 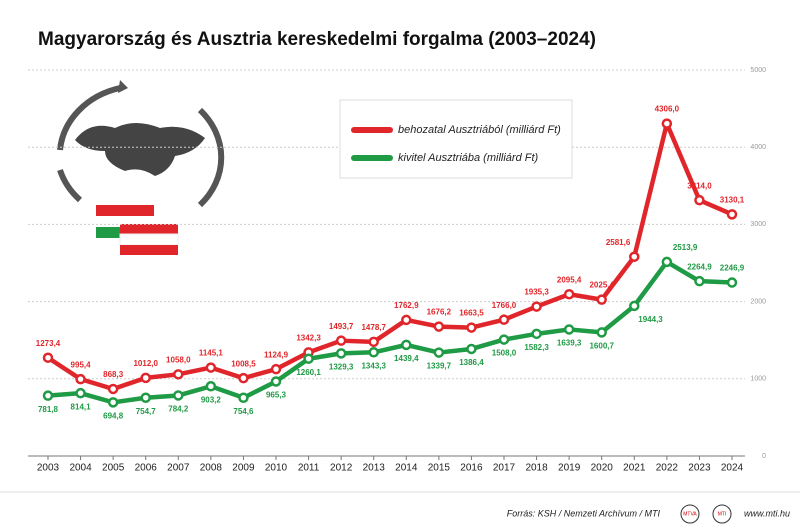 What do you see at coordinates (479, 130) in the screenshot?
I see `legend-label: behozatal Ausztriából (milliárd Ft)` at bounding box center [479, 130].